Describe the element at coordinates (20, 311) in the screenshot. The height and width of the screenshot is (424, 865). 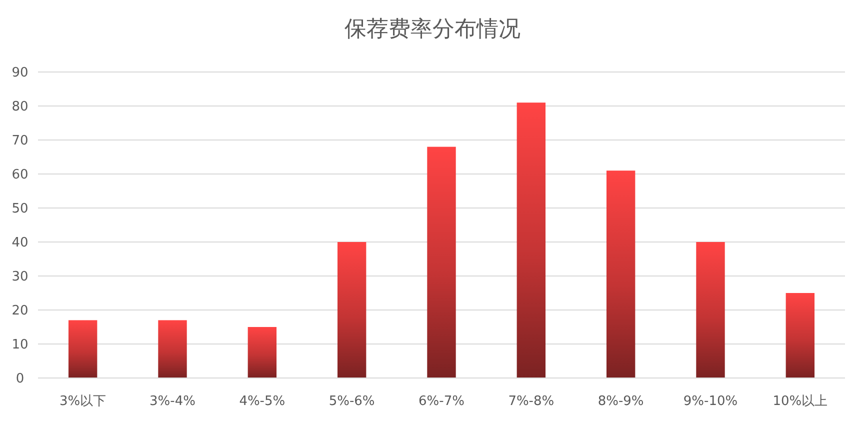
I see `y-tick-label: 20` at that location.